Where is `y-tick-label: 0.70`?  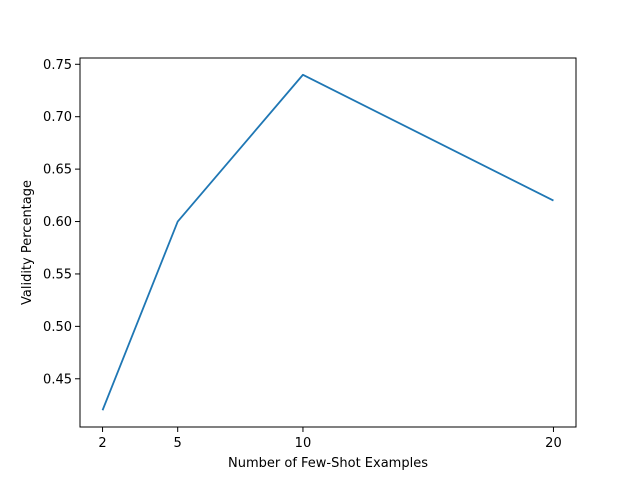
y-tick-label: 0.70 is located at coordinates (57, 117).